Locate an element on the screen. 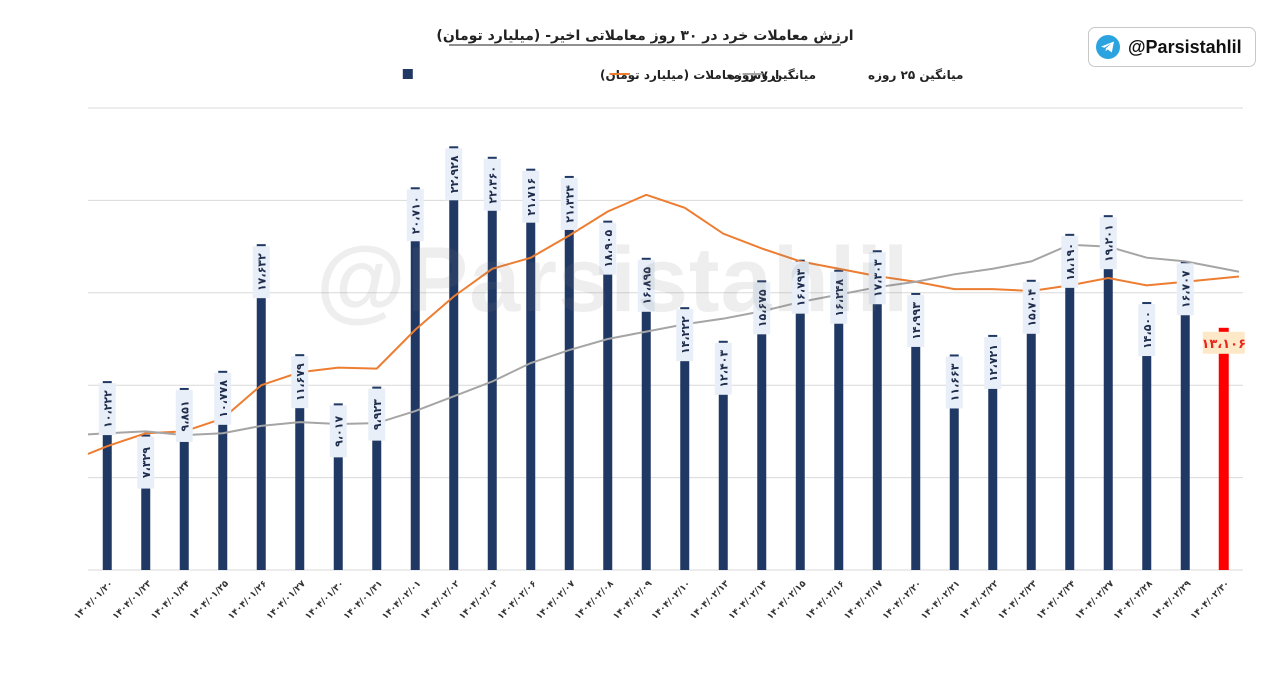  x-tick-label: ۱۴۰۴/۰۲/۰۱ is located at coordinates (402, 600).